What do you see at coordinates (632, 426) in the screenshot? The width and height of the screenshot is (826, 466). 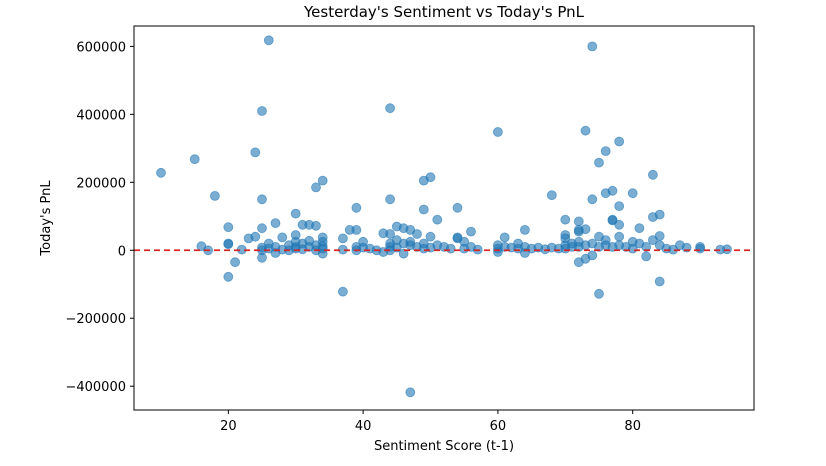 I see `x-tick-label: 80` at bounding box center [632, 426].